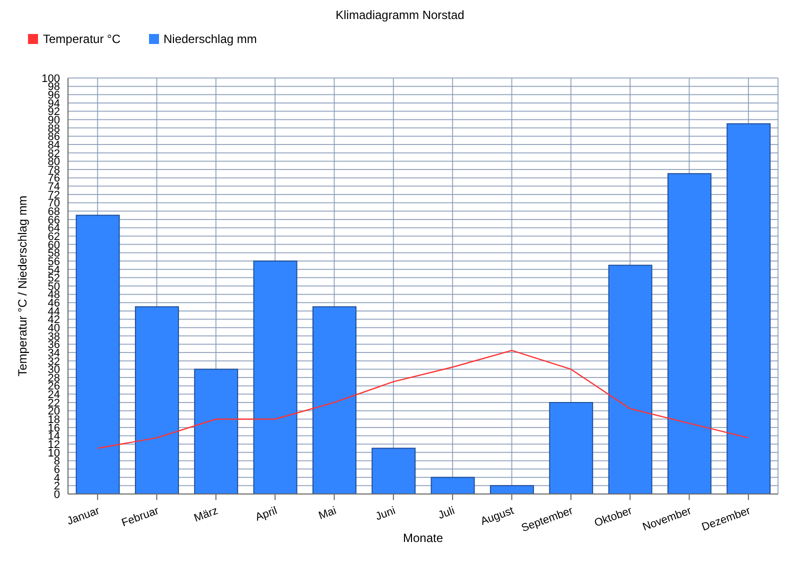 Image resolution: width=800 pixels, height=588 pixels. I want to click on x-tick-label: August, so click(497, 516).